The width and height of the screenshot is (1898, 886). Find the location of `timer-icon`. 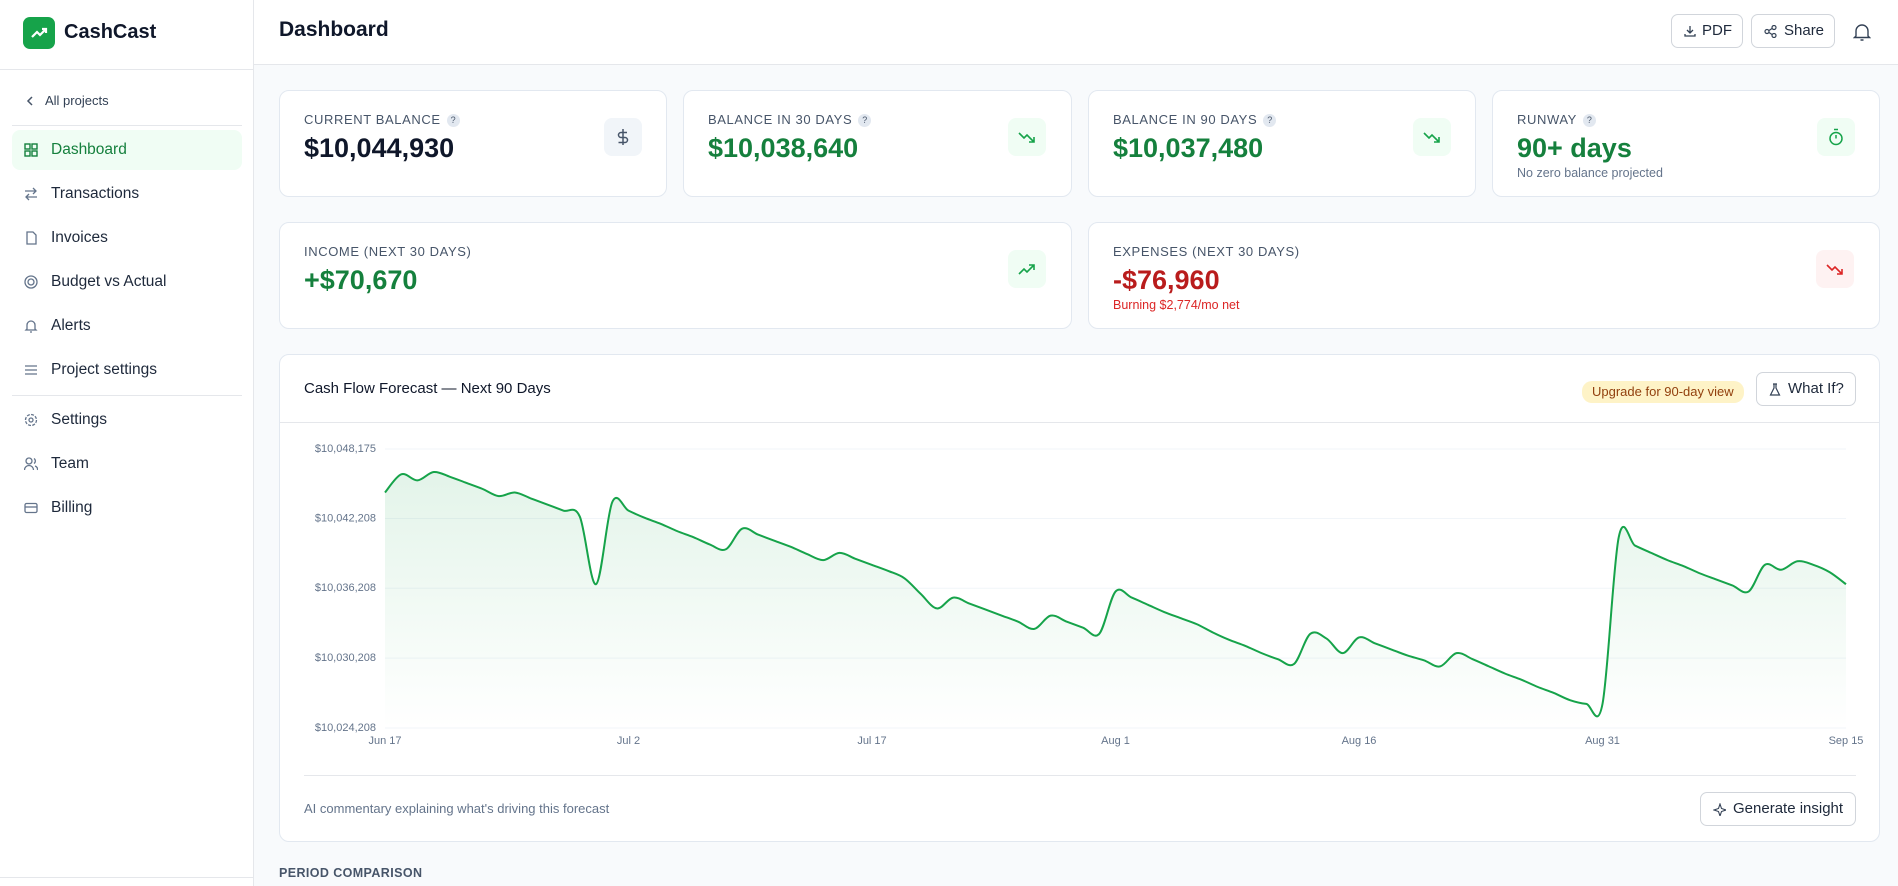

timer-icon is located at coordinates (1836, 137).